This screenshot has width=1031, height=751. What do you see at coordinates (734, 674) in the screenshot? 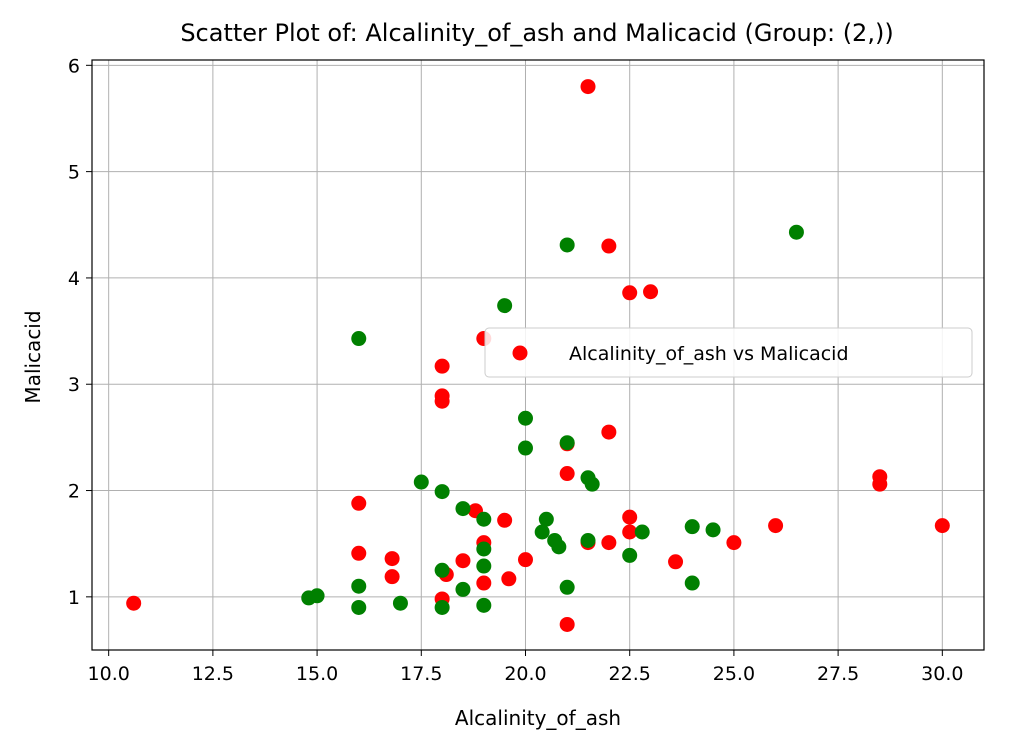
I see `x-tick-label: 25.0` at bounding box center [734, 674].